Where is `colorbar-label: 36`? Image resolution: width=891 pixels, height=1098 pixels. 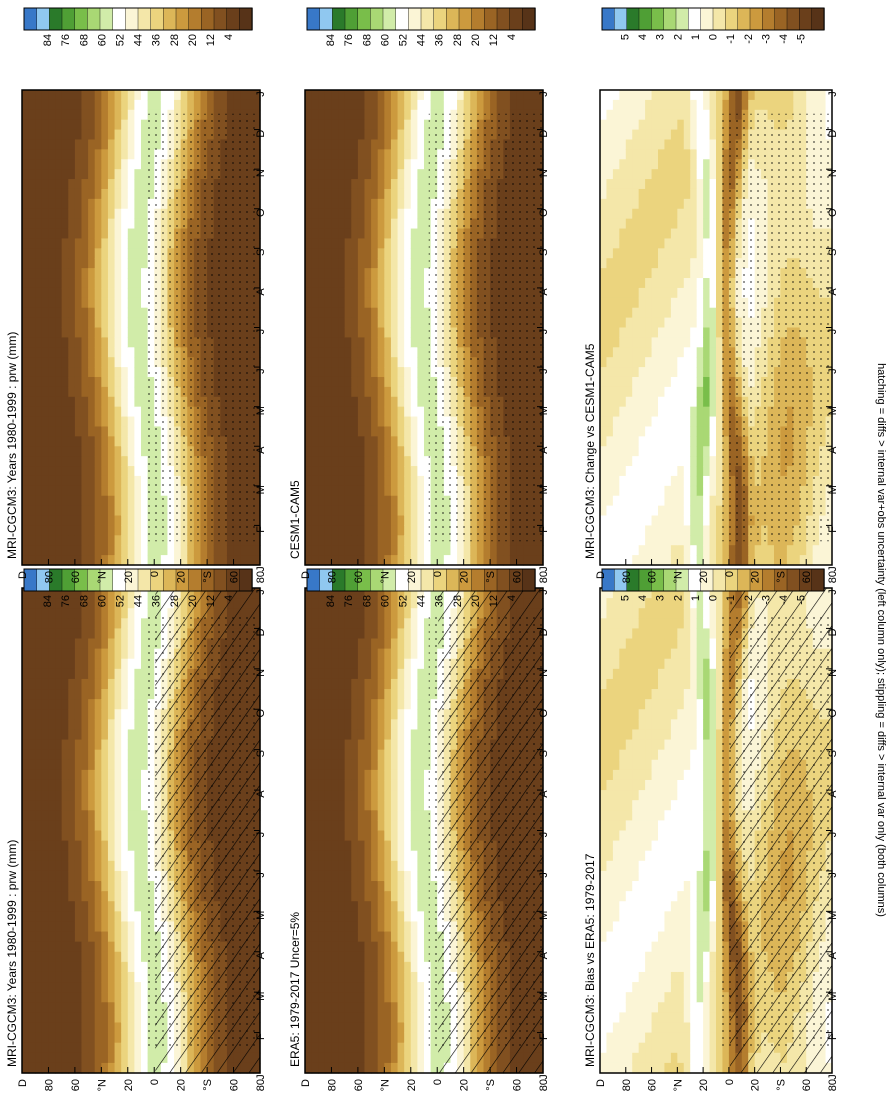
colorbar-label: 36 is located at coordinates (157, 601).